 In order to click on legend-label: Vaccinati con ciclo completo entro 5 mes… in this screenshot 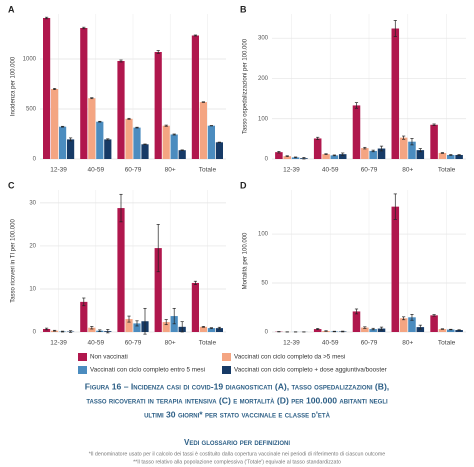, I will do `click(147, 370)`.